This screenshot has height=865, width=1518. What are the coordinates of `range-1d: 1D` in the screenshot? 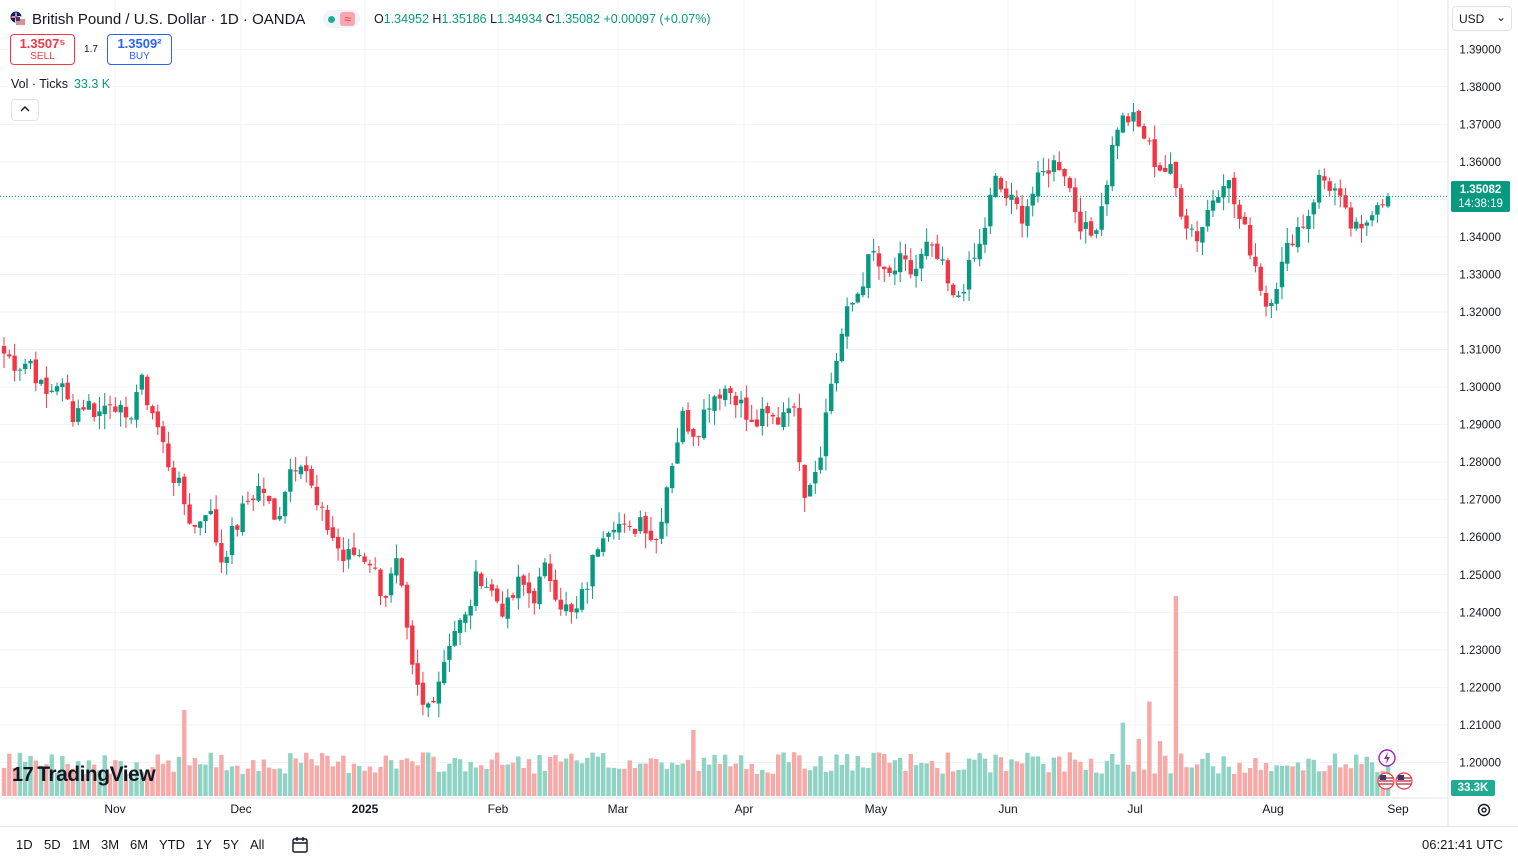 It's located at (24, 844).